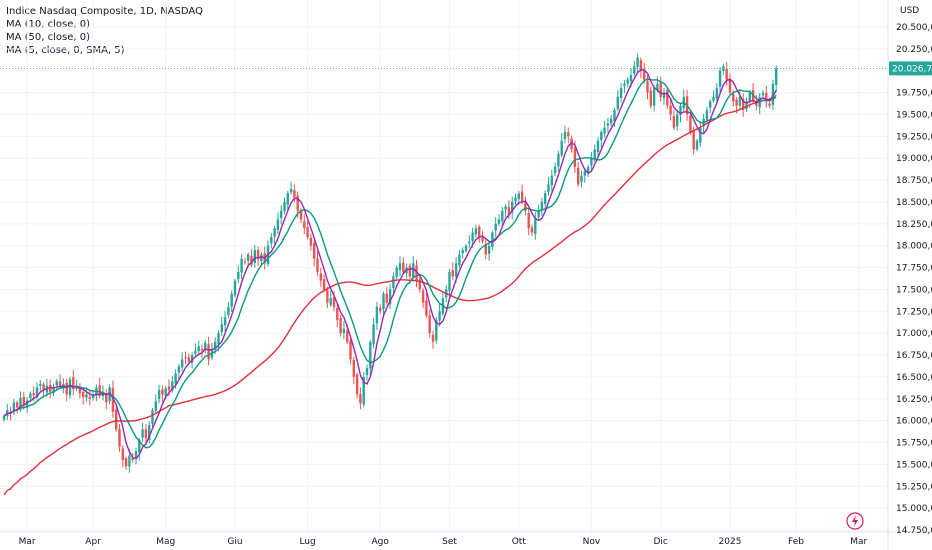 Image resolution: width=932 pixels, height=550 pixels. Describe the element at coordinates (48, 37) in the screenshot. I see `legend-ma50: MA (50, close, 0)` at that location.